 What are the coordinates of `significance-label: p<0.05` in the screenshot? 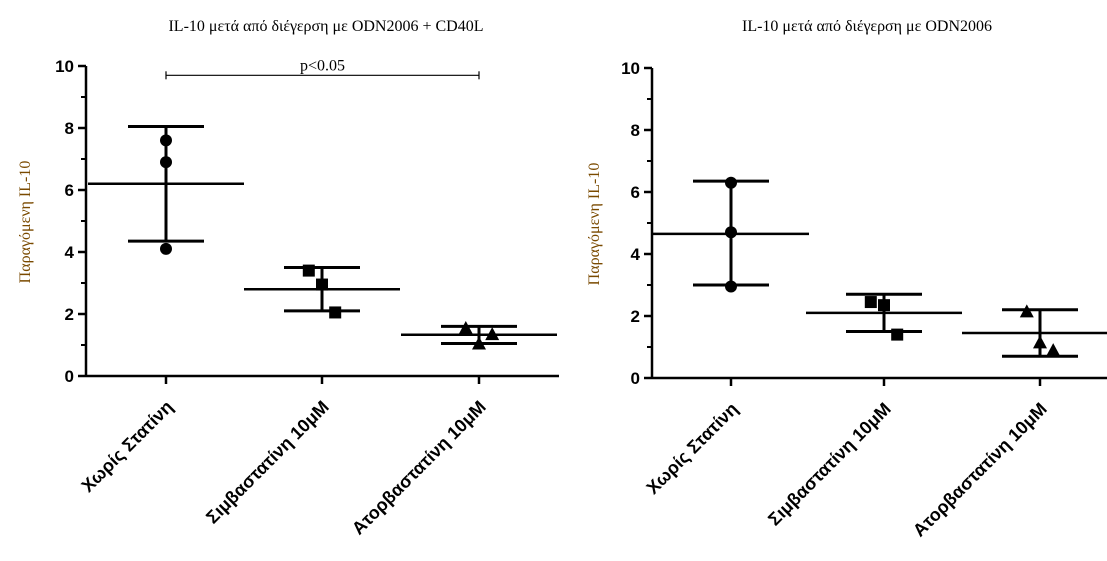 It's located at (322, 65).